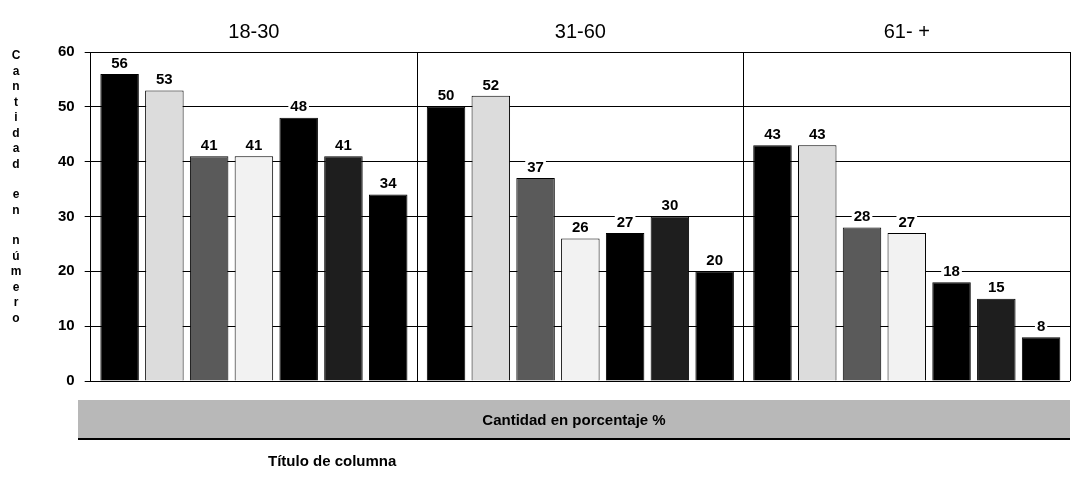 Image resolution: width=1076 pixels, height=478 pixels. Describe the element at coordinates (66, 215) in the screenshot. I see `y-tick-label: 30` at that location.